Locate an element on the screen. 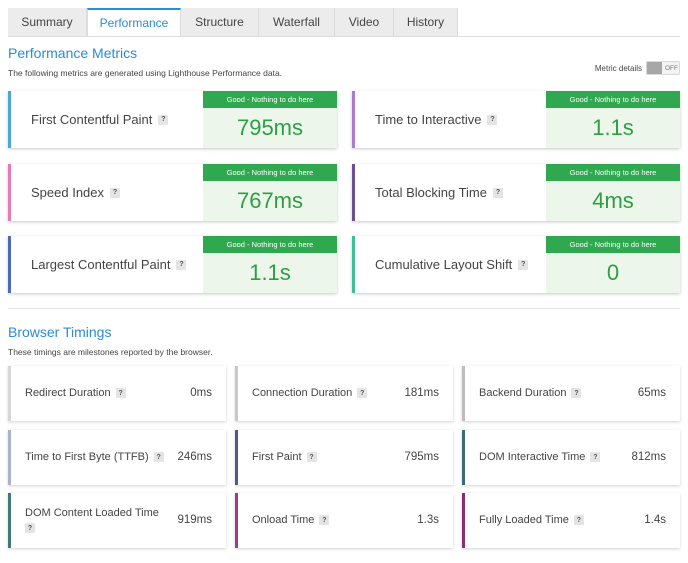  metric-value: 0 is located at coordinates (613, 272).